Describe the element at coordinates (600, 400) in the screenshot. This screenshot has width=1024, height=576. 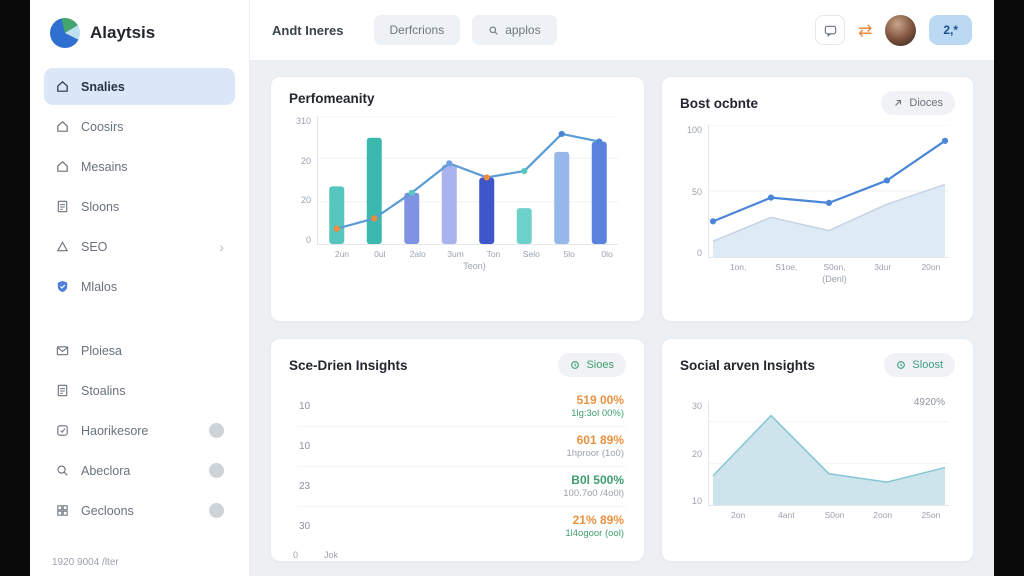
I see `row-value: 519 00%` at that location.